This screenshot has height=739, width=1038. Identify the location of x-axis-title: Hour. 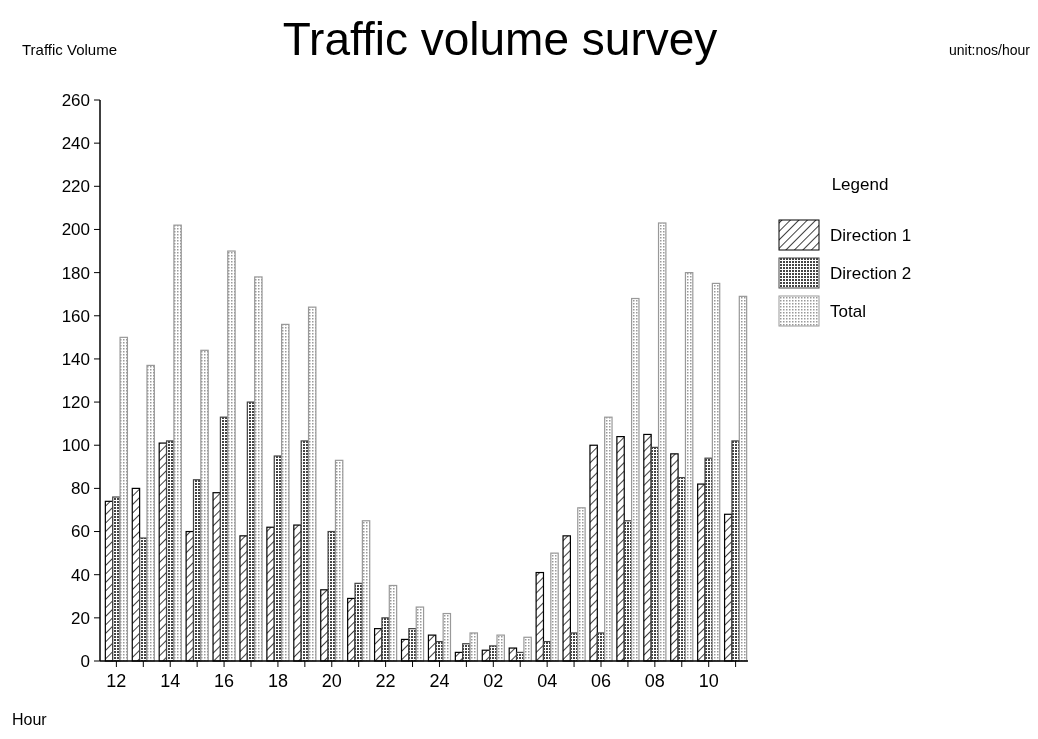
(30, 719).